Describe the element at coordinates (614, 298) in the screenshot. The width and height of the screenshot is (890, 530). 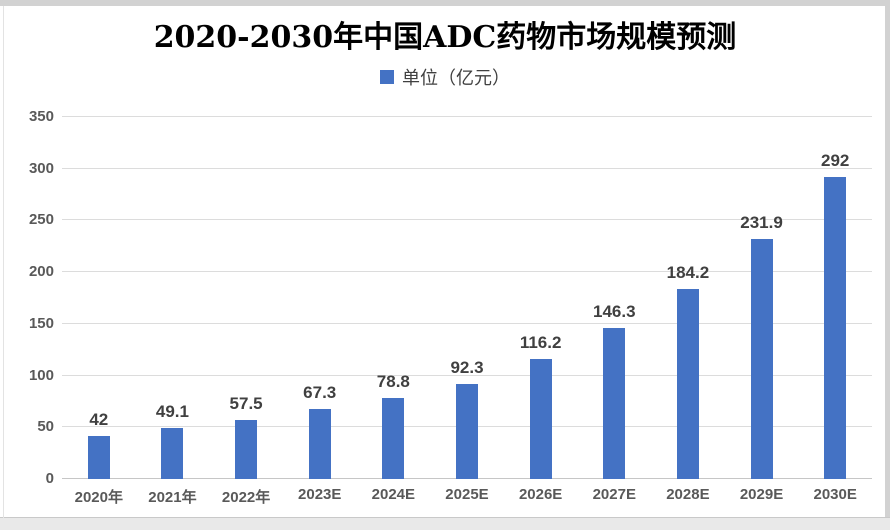
I see `bar-column: 146.3` at that location.